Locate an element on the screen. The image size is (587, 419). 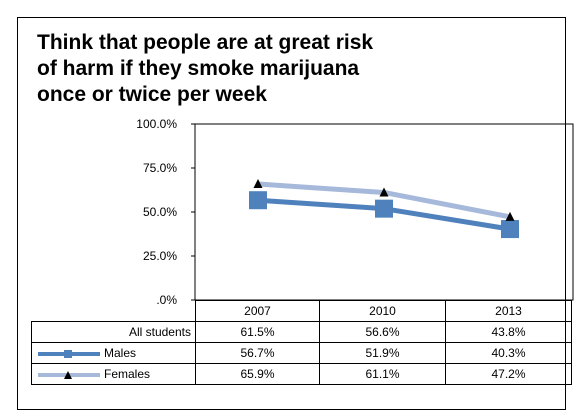
table-header-cell: 2013 is located at coordinates (508, 311).